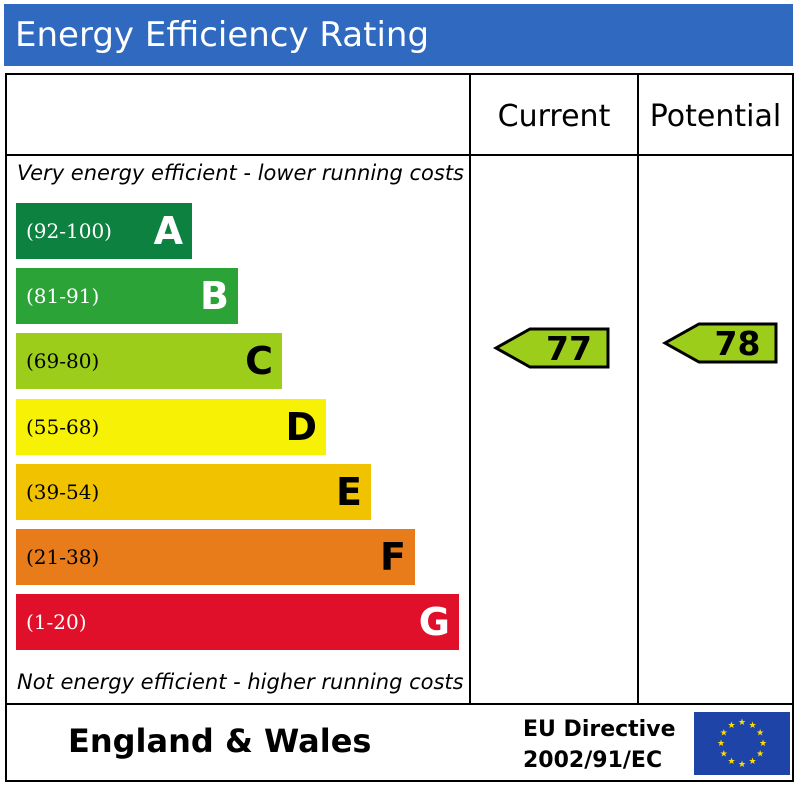 This screenshot has height=786, width=799. What do you see at coordinates (220, 741) in the screenshot?
I see `region-label: England & Wales` at bounding box center [220, 741].